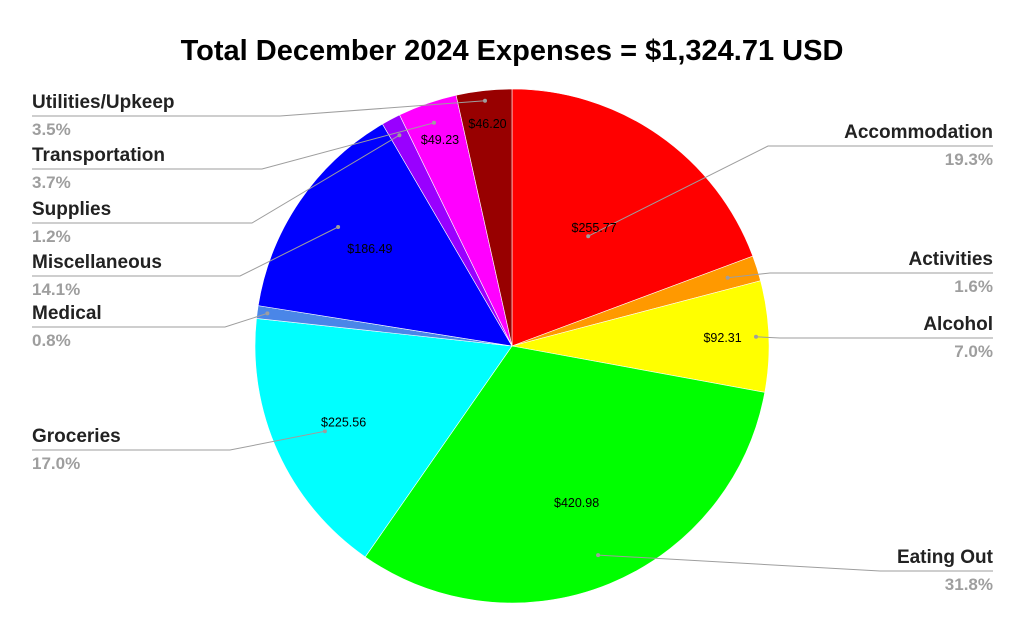 This screenshot has height=635, width=1024. I want to click on pie-slice-groceries, so click(383, 438).